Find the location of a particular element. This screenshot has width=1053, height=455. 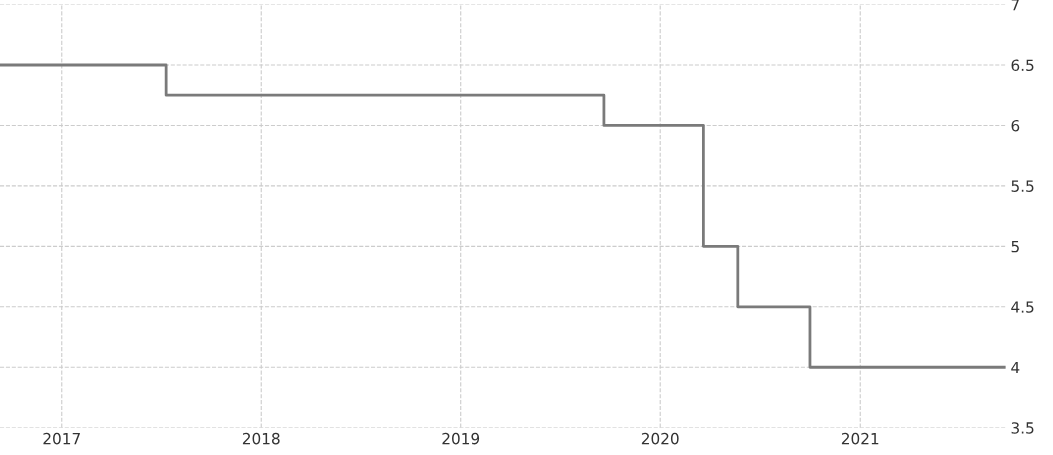

y-tick-label: 3.5 is located at coordinates (1022, 428).